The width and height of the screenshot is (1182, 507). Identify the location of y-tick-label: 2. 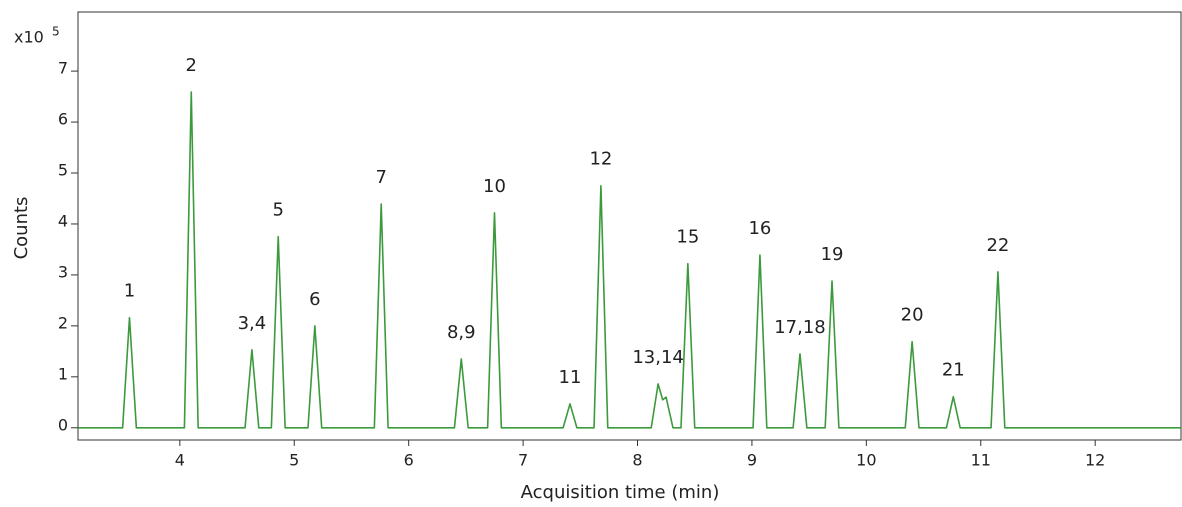
(63, 322).